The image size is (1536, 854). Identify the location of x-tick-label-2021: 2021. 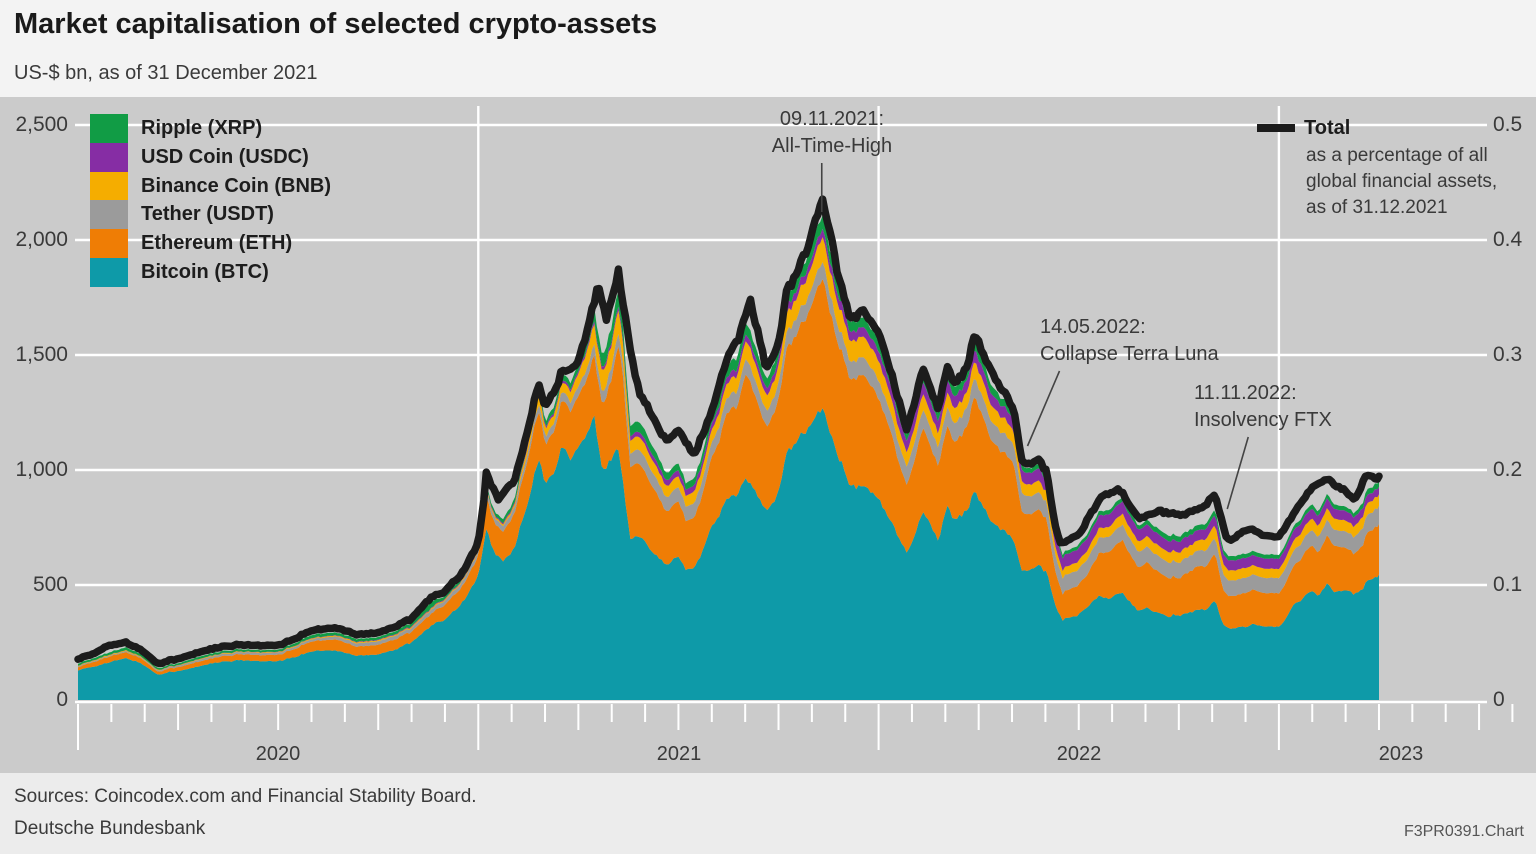
(679, 754).